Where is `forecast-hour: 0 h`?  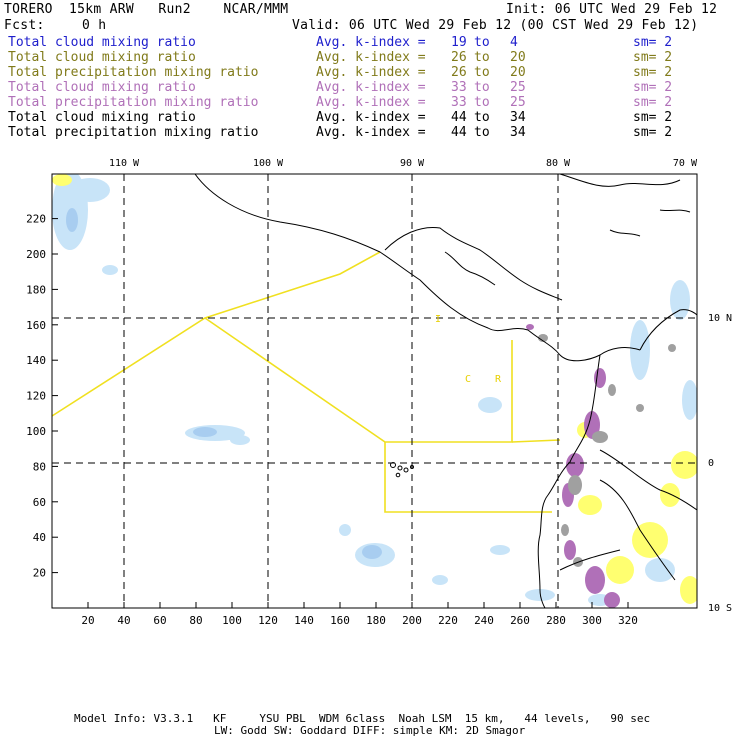
forecast-hour: 0 h is located at coordinates (94, 25).